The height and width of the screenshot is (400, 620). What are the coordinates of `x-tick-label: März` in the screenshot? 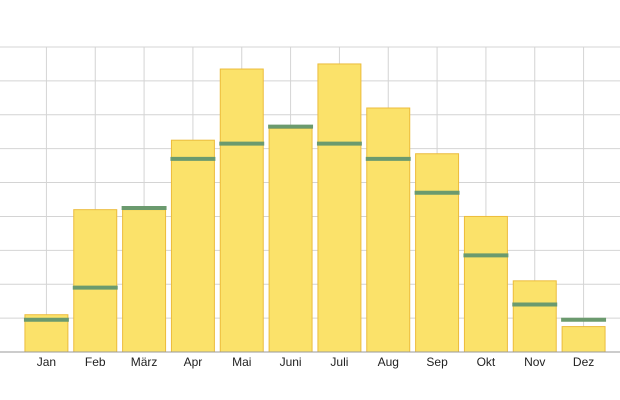 It's located at (144, 362).